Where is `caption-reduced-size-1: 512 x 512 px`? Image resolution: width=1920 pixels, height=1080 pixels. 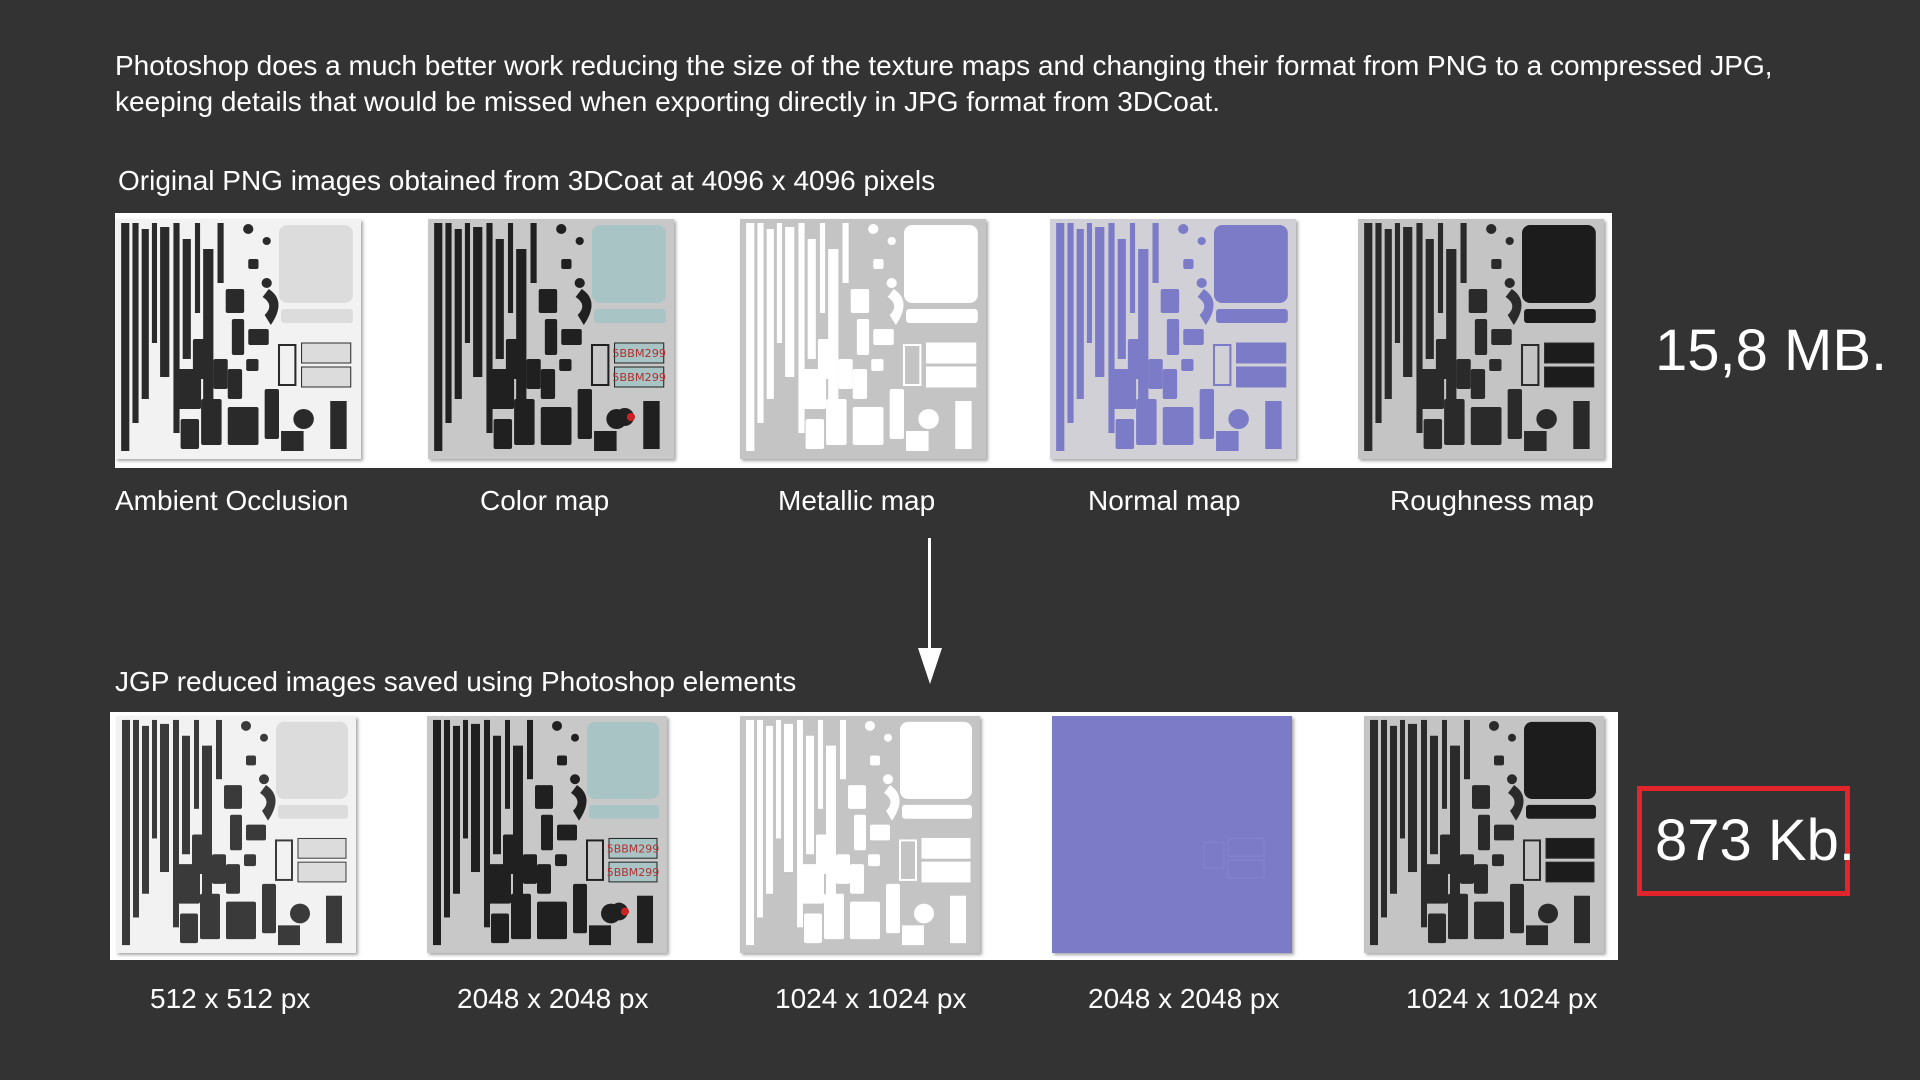
caption-reduced-size-1: 512 x 512 px is located at coordinates (230, 998).